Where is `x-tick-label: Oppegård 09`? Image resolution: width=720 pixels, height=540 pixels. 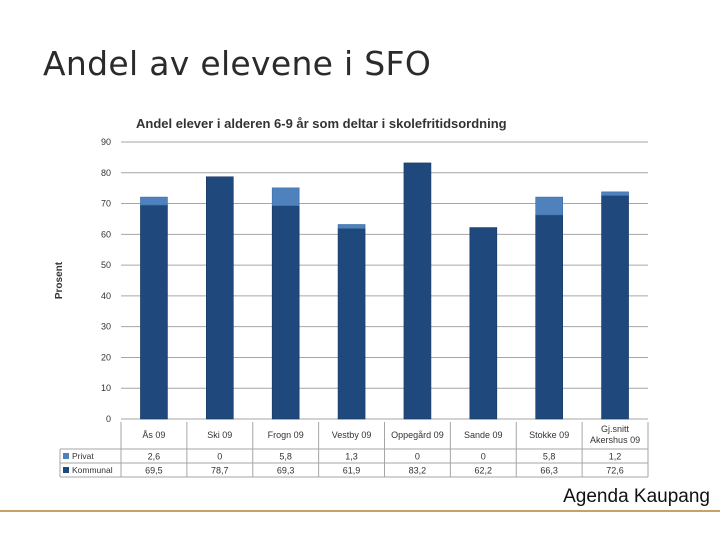
x-tick-label: Oppegård 09 is located at coordinates (417, 435).